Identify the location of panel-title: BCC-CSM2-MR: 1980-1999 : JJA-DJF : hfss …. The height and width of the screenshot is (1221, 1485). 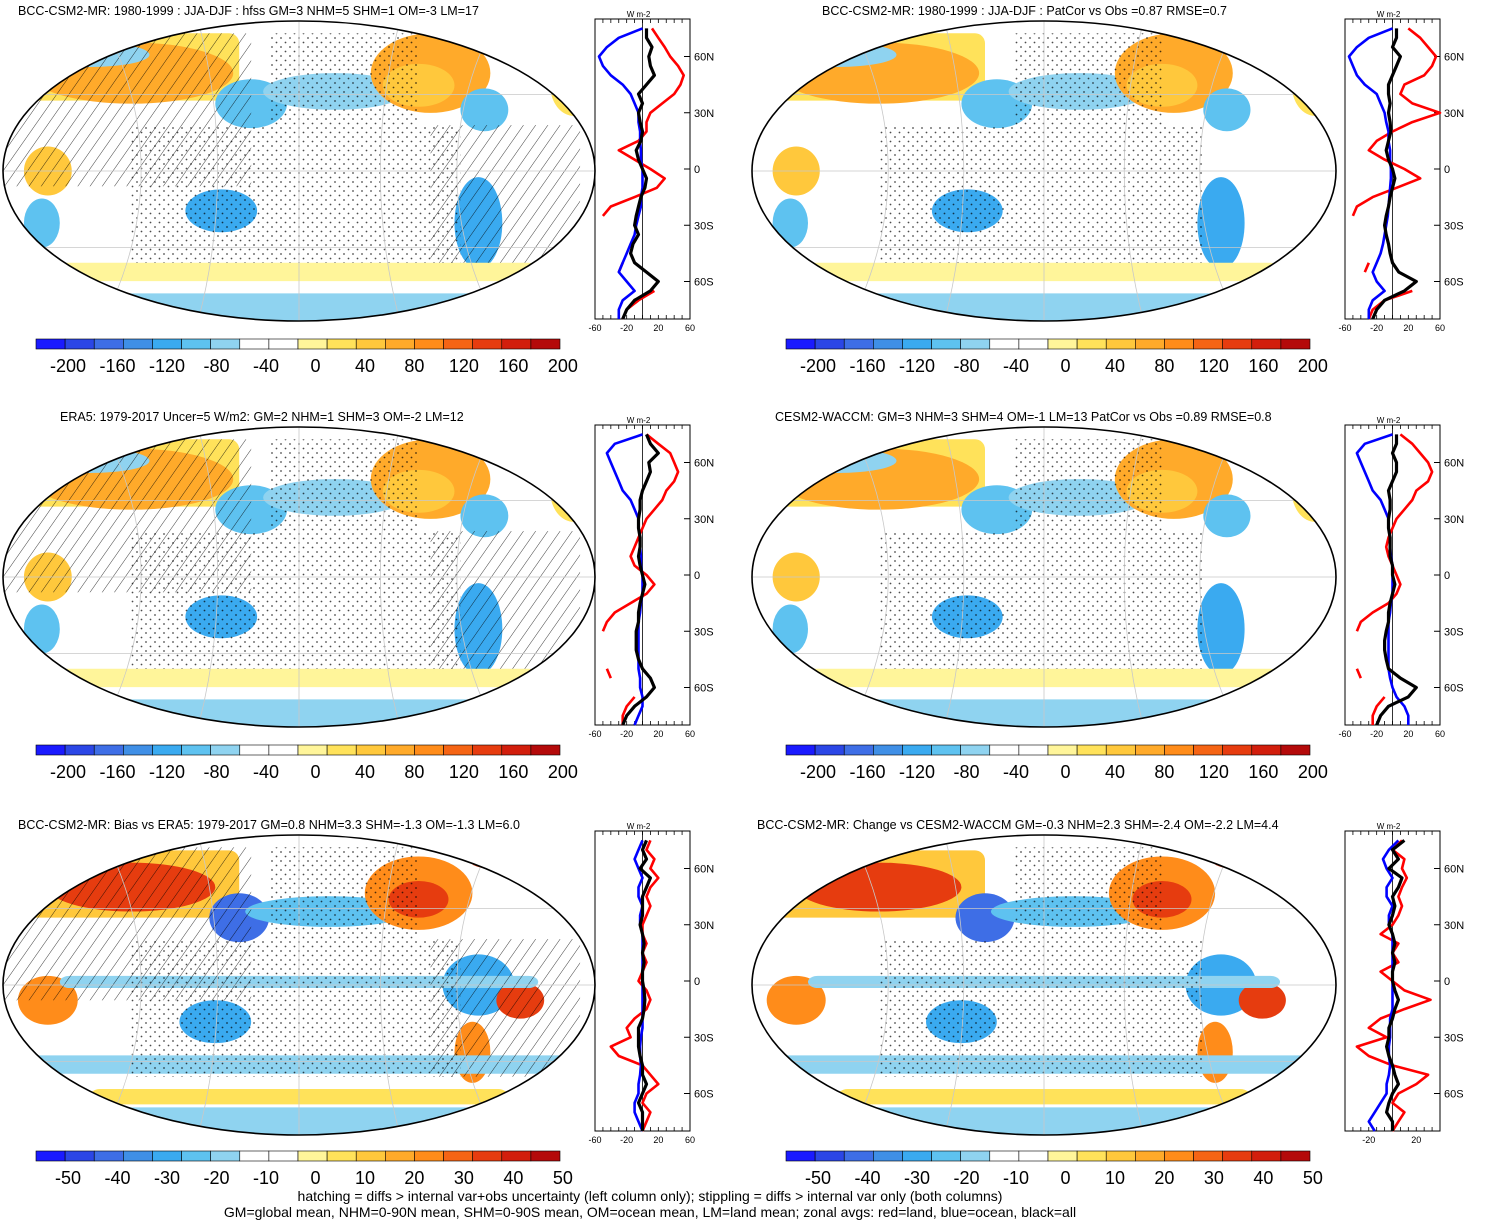
(248, 11).